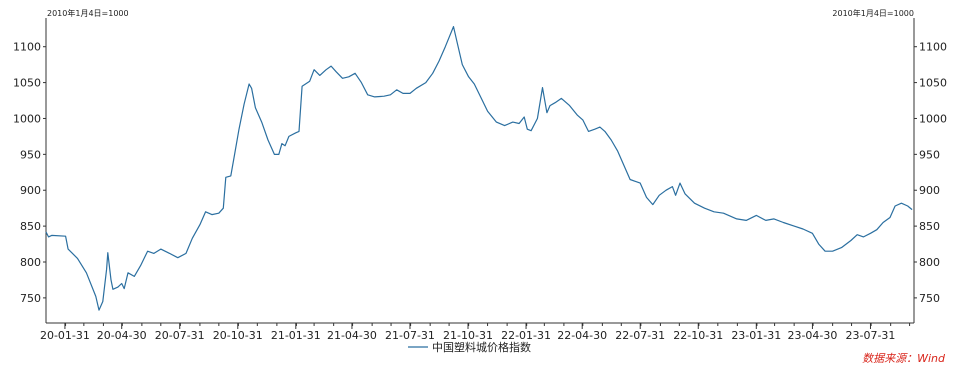 This screenshot has width=954, height=365. I want to click on y-tick-label-right: 950, so click(929, 154).